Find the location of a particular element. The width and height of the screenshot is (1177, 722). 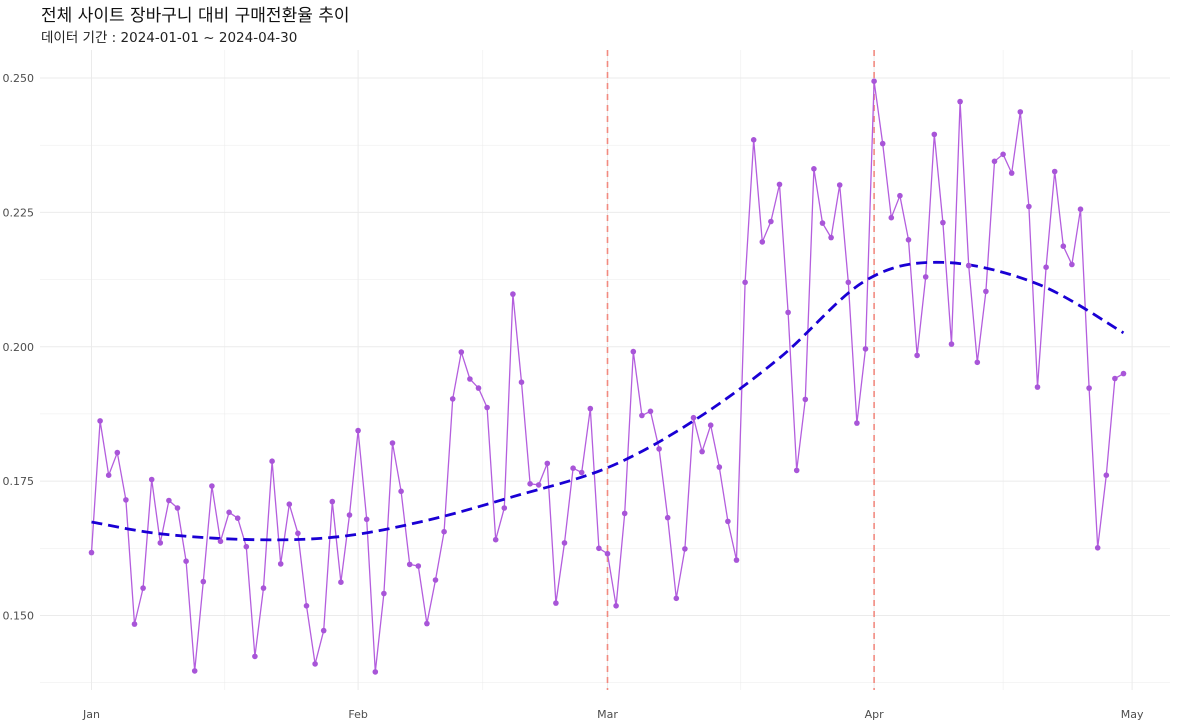

x-tick-label: Feb is located at coordinates (357, 714).